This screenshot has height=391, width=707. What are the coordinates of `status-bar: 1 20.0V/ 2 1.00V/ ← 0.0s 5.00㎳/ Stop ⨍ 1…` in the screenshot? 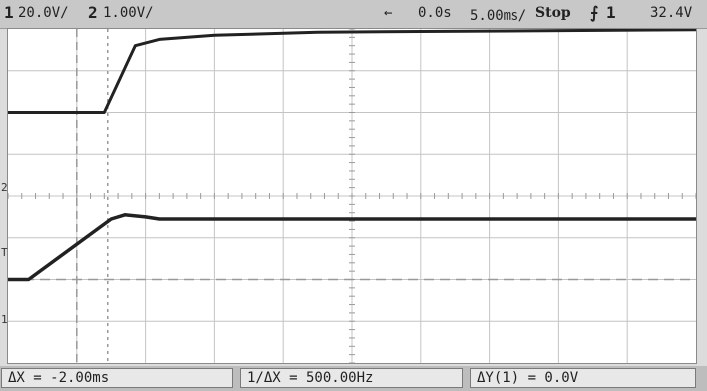 It's located at (353, 14).